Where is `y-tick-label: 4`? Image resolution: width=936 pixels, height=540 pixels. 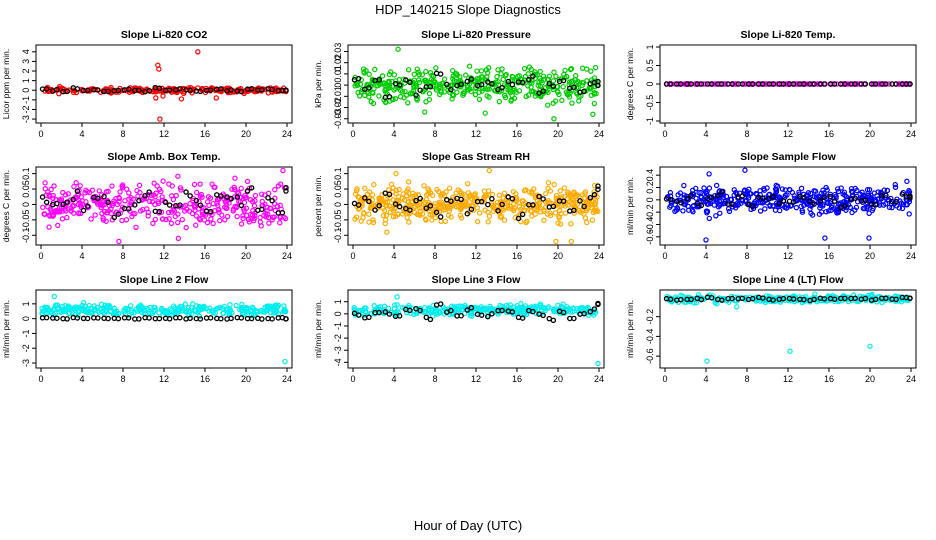 y-tick-label: 4 is located at coordinates (26, 51).